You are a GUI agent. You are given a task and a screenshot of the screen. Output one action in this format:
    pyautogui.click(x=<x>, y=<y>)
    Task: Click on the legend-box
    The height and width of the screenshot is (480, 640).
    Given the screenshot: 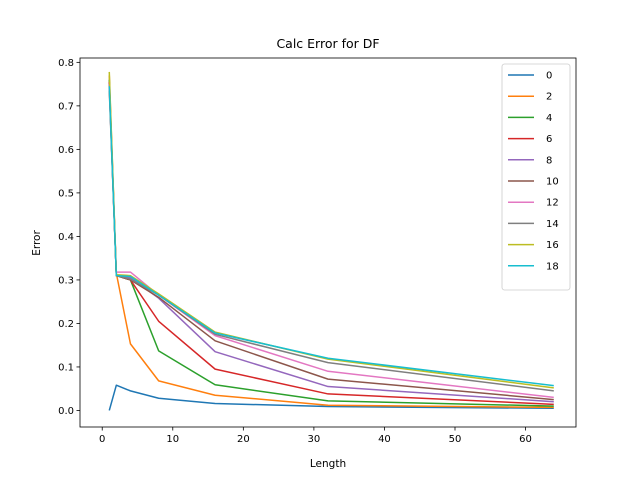 What is the action you would take?
    pyautogui.click(x=536, y=177)
    